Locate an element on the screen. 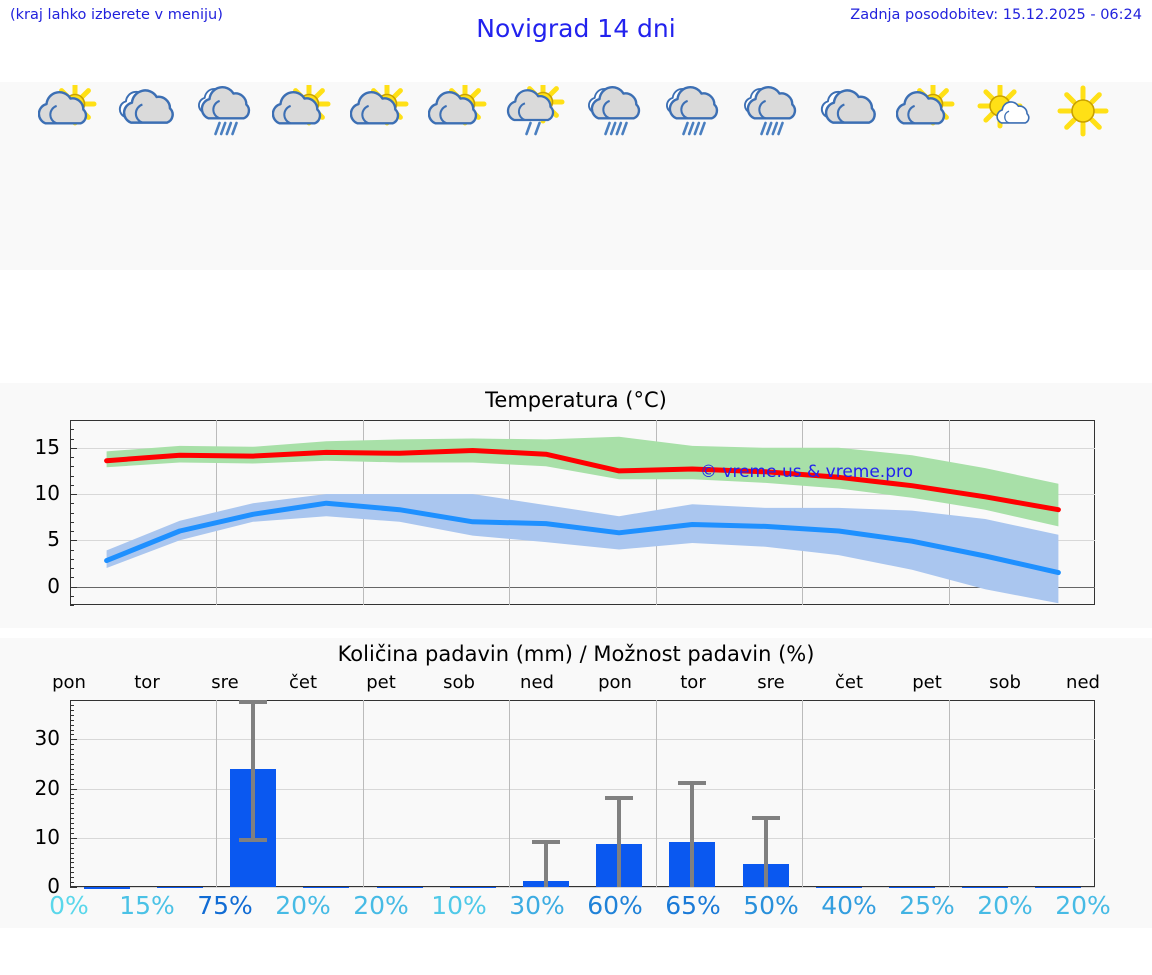 The image size is (1152, 975). precipitation-day-label: čet is located at coordinates (303, 682).